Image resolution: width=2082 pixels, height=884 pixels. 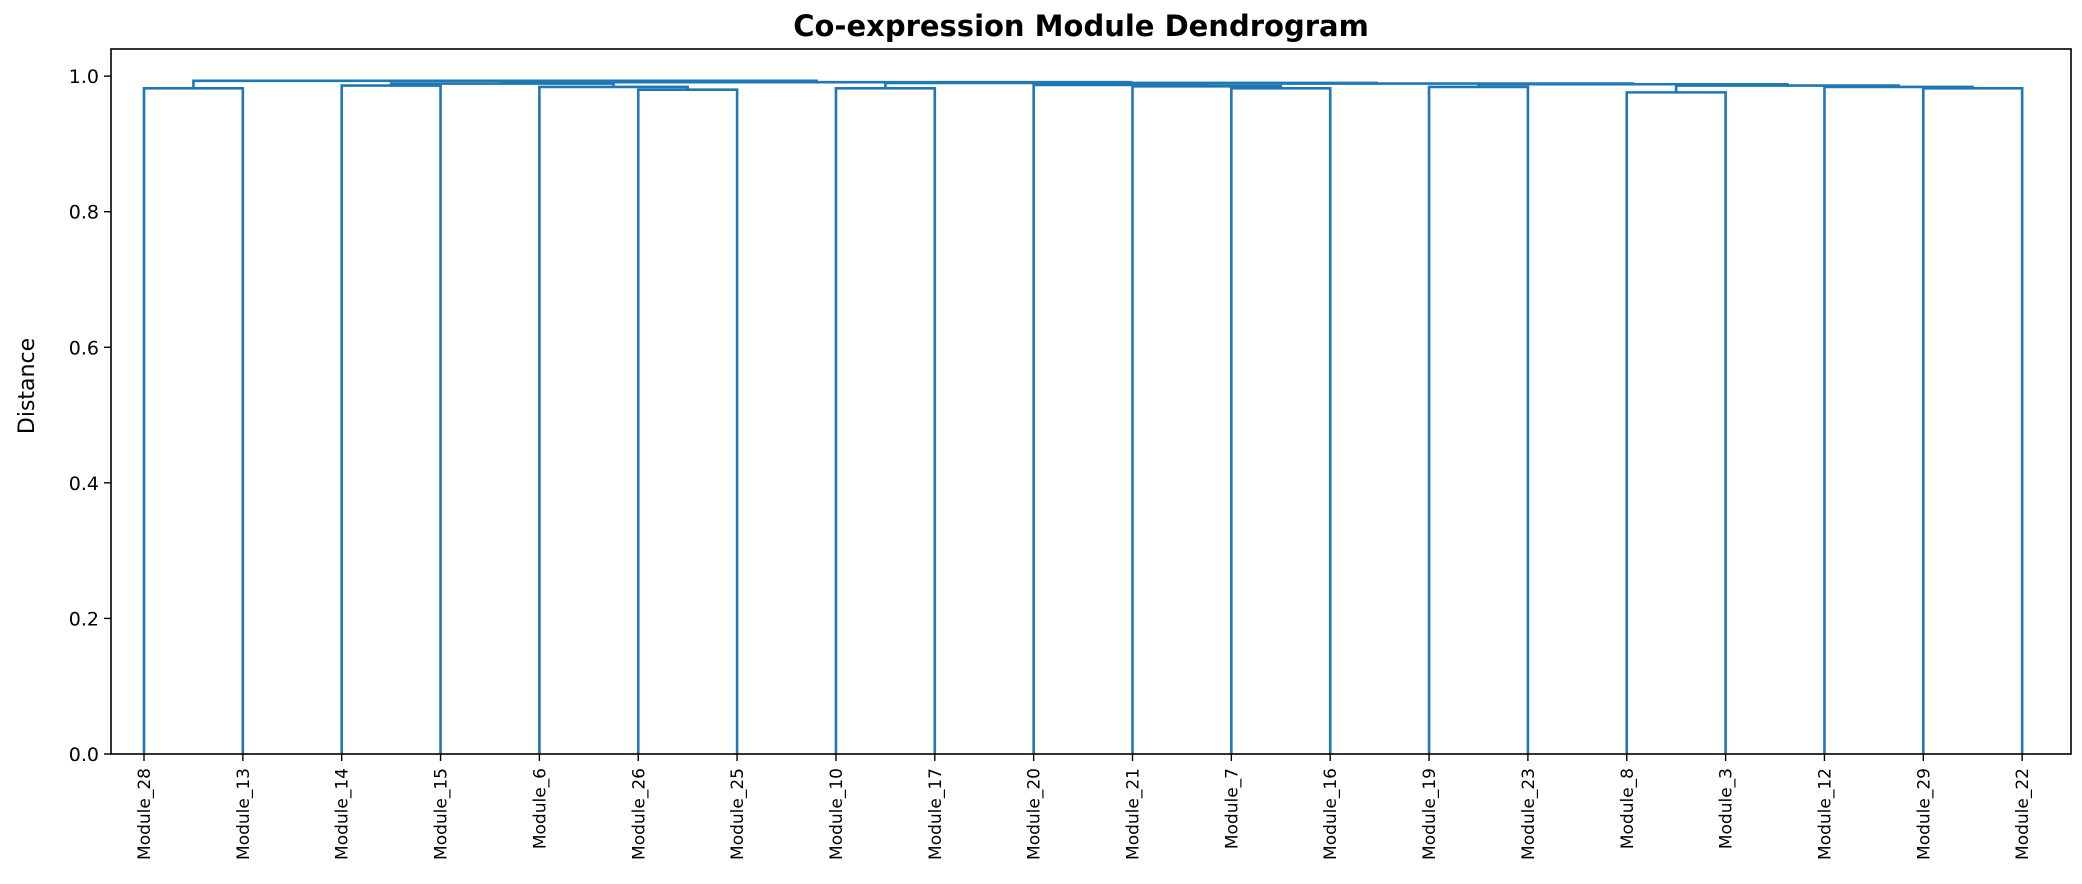 What do you see at coordinates (1134, 814) in the screenshot?
I see `leaf-label: Module_21` at bounding box center [1134, 814].